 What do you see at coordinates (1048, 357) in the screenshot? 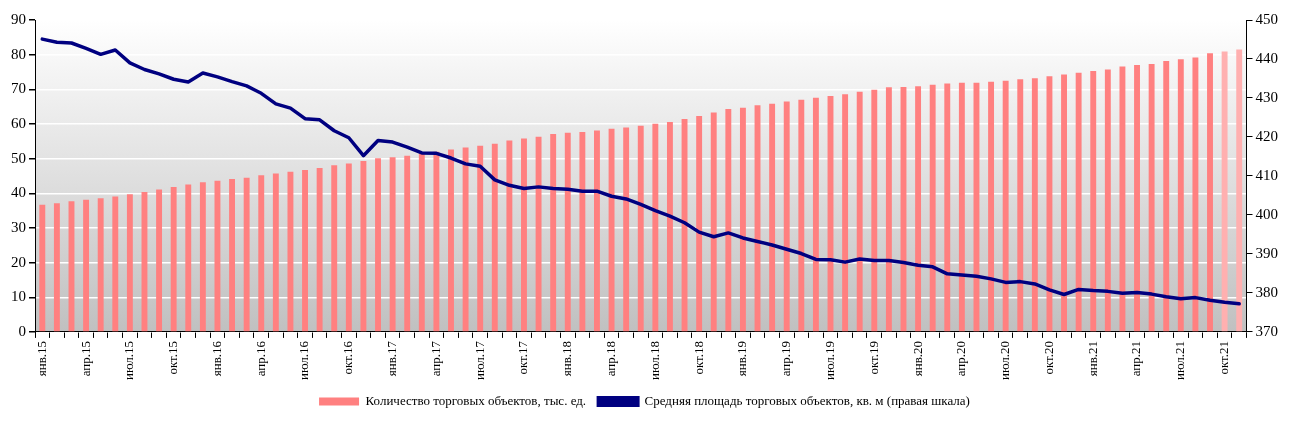
I see `x-tick-label: окт.20` at bounding box center [1048, 357].